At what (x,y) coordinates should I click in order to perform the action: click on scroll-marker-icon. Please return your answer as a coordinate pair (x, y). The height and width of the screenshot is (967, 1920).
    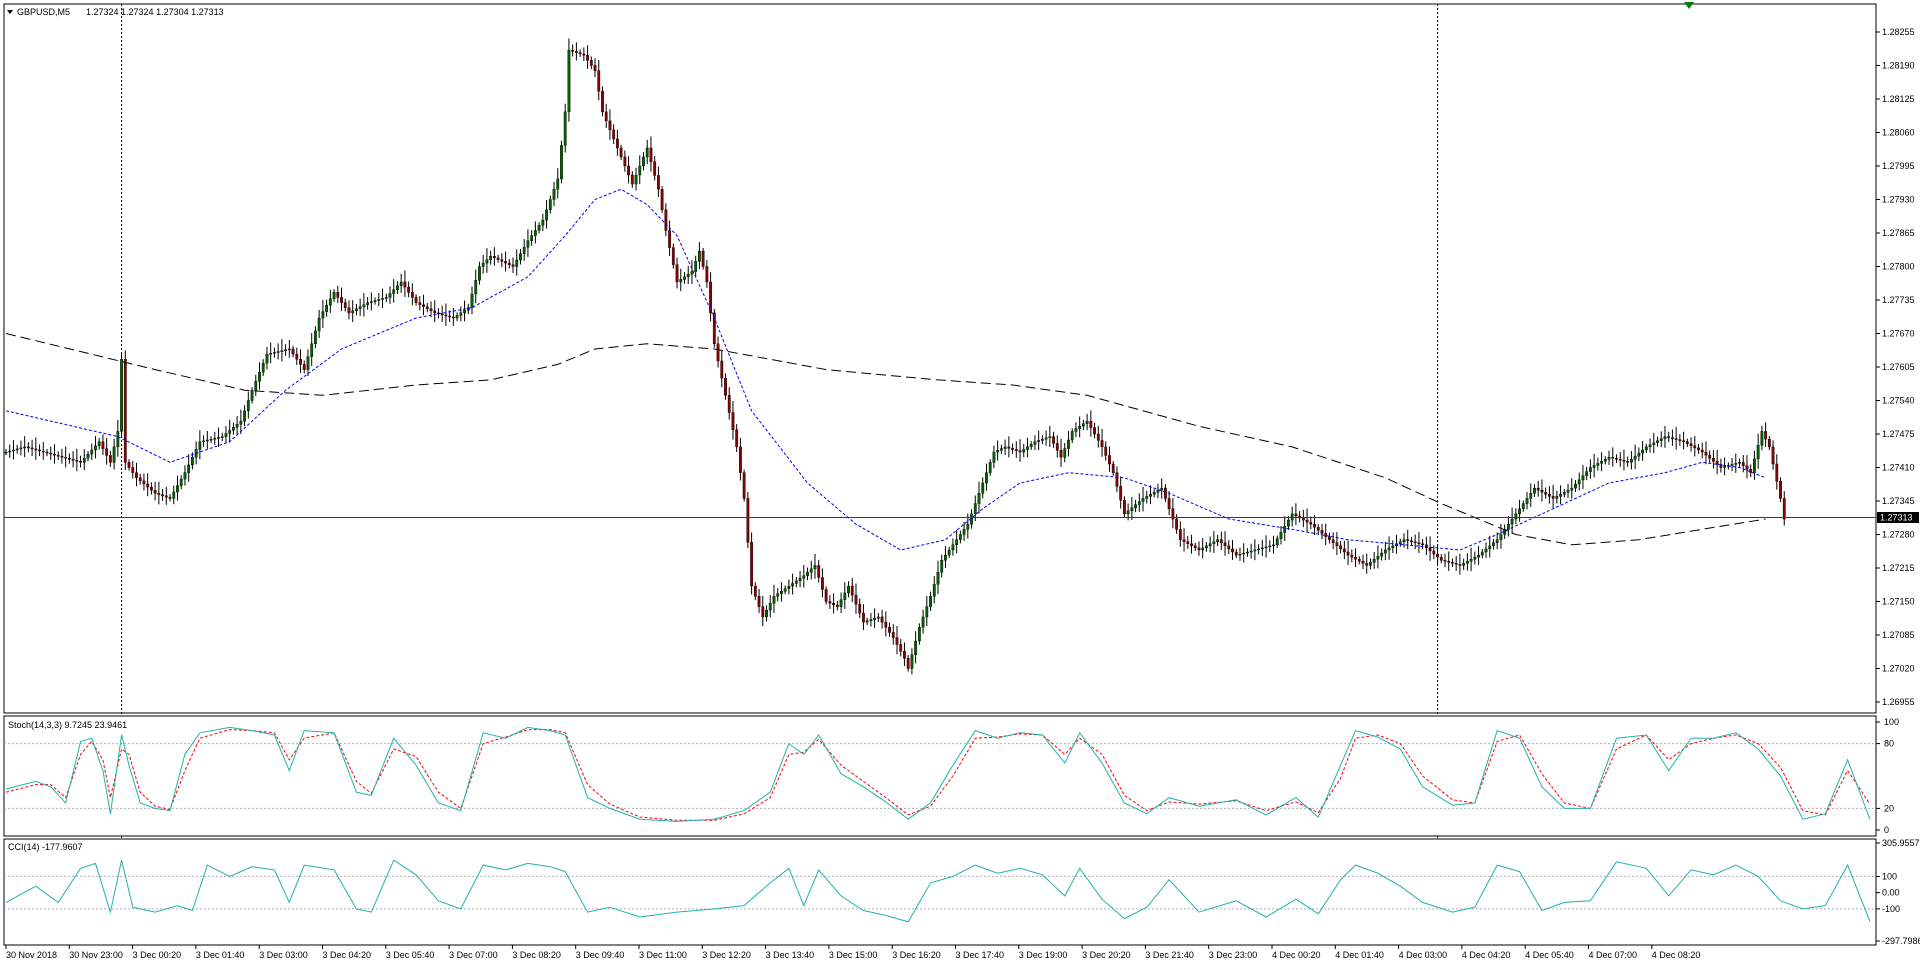
    Looking at the image, I should click on (1689, 5).